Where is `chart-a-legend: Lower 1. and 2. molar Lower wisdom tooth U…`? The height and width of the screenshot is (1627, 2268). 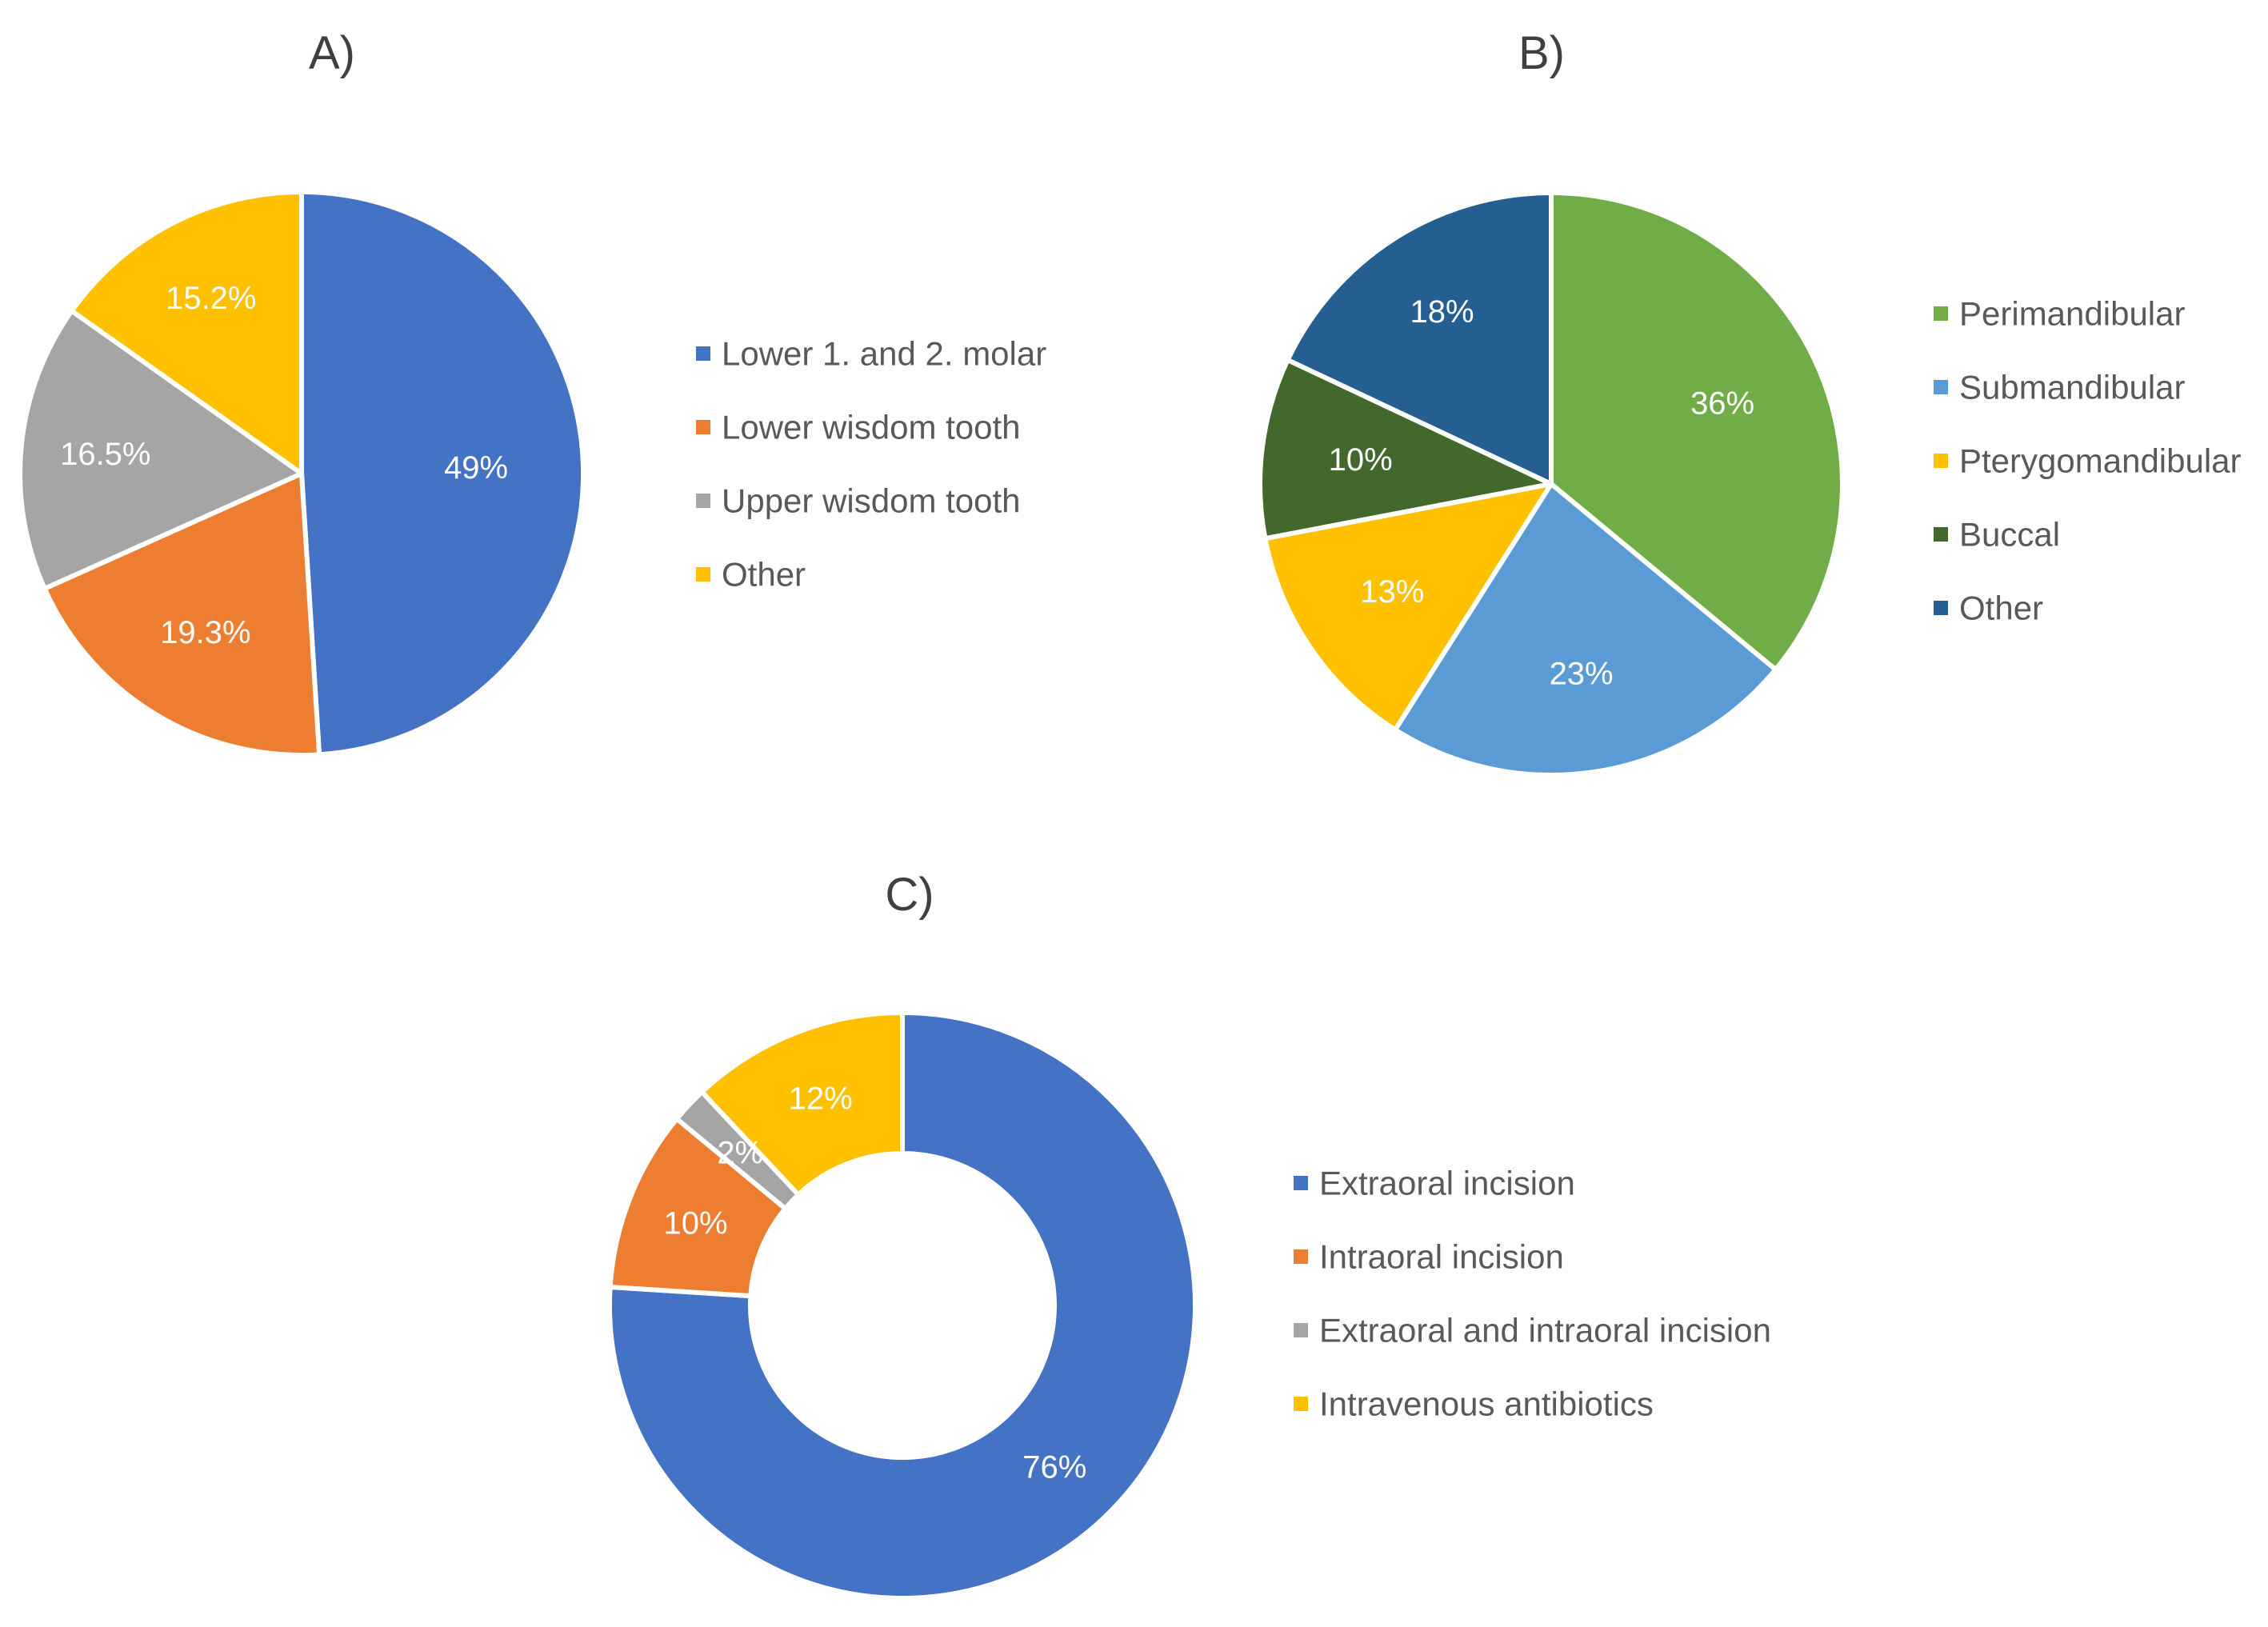
chart-a-legend: Lower 1. and 2. molar Lower wisdom tooth U… is located at coordinates (871, 464).